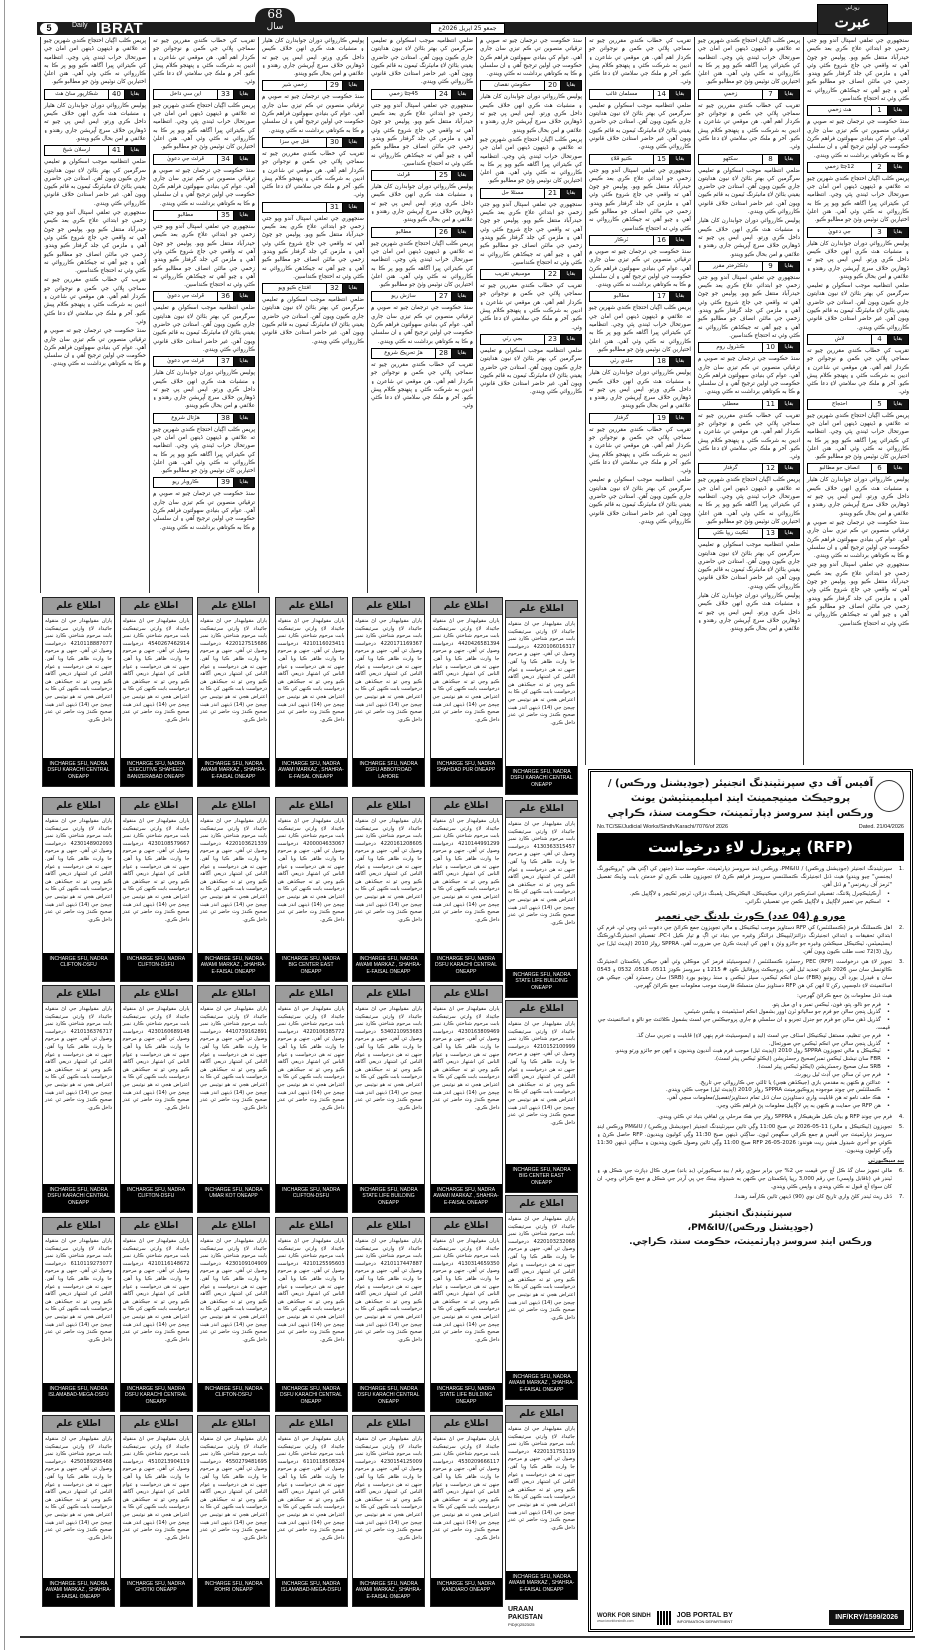 Image resolution: width=950 pixels, height=1650 pixels. Describe the element at coordinates (621, 417) in the screenshot. I see `continuation-title: گرفتار` at that location.